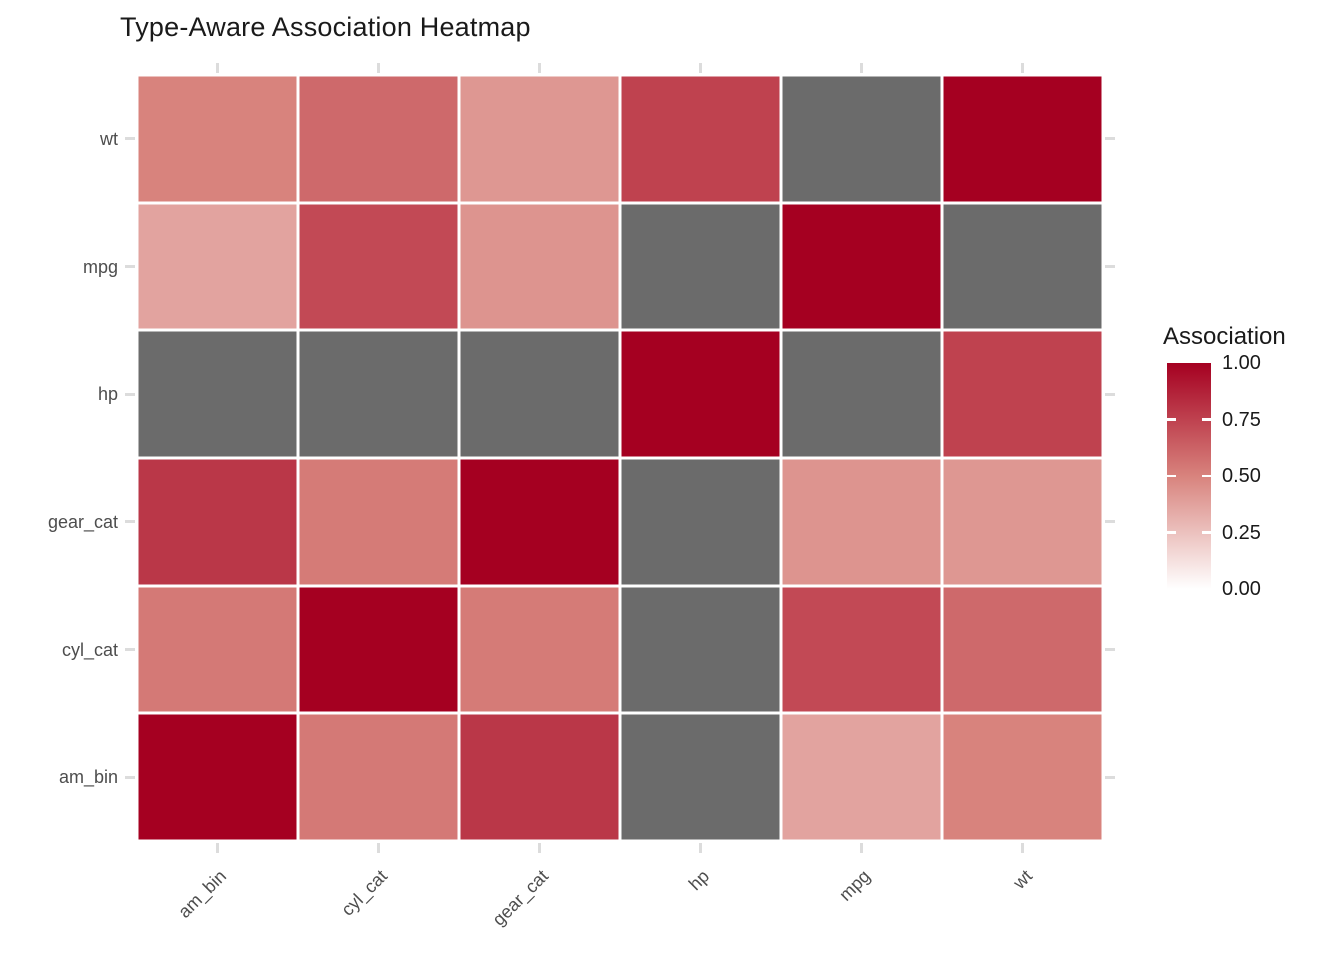  What do you see at coordinates (861, 68) in the screenshot?
I see `x-tick-top-mpg` at bounding box center [861, 68].